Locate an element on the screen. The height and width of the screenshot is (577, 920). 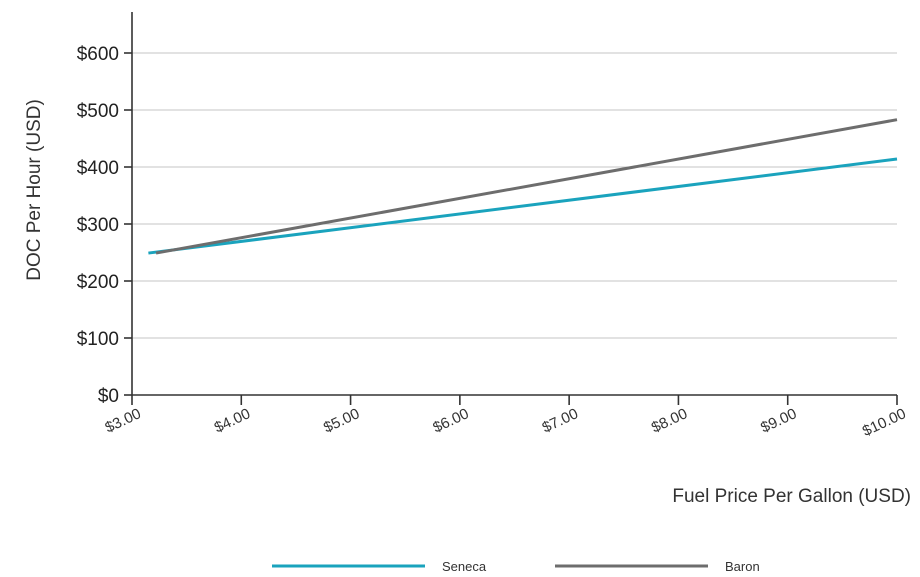
legend-label-seneca: Seneca is located at coordinates (464, 566).